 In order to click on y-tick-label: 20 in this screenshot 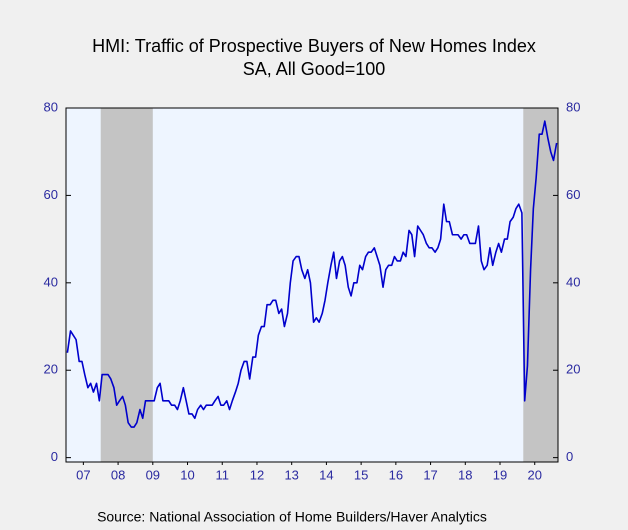, I will do `click(51, 369)`.